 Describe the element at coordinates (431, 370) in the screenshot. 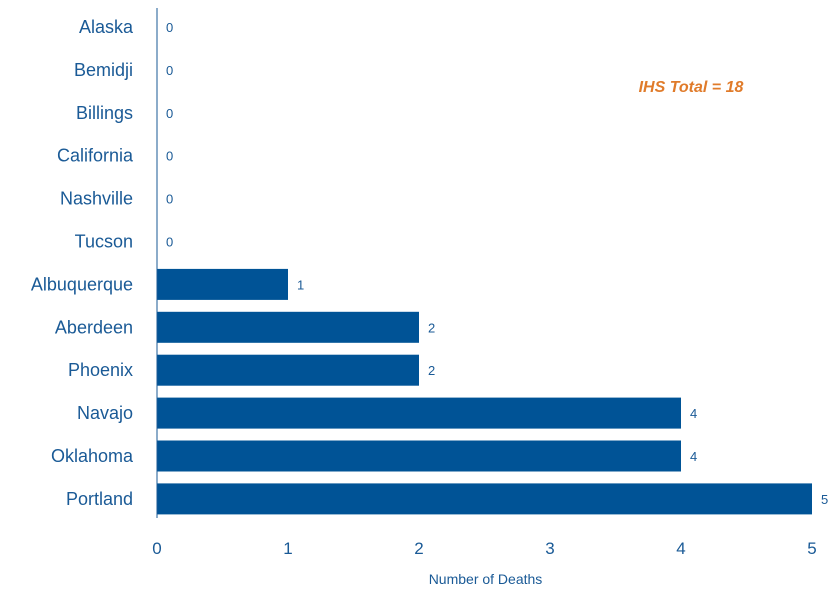

I see `value-label-phoenix: 2` at that location.